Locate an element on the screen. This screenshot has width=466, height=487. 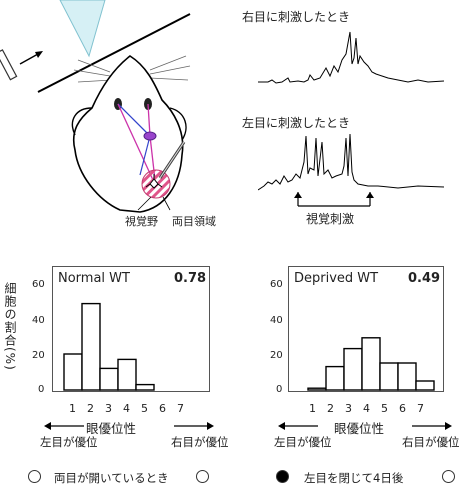
chart-normal: Normal WT 0.78 60 40 20 0 is located at coordinates (122, 332).